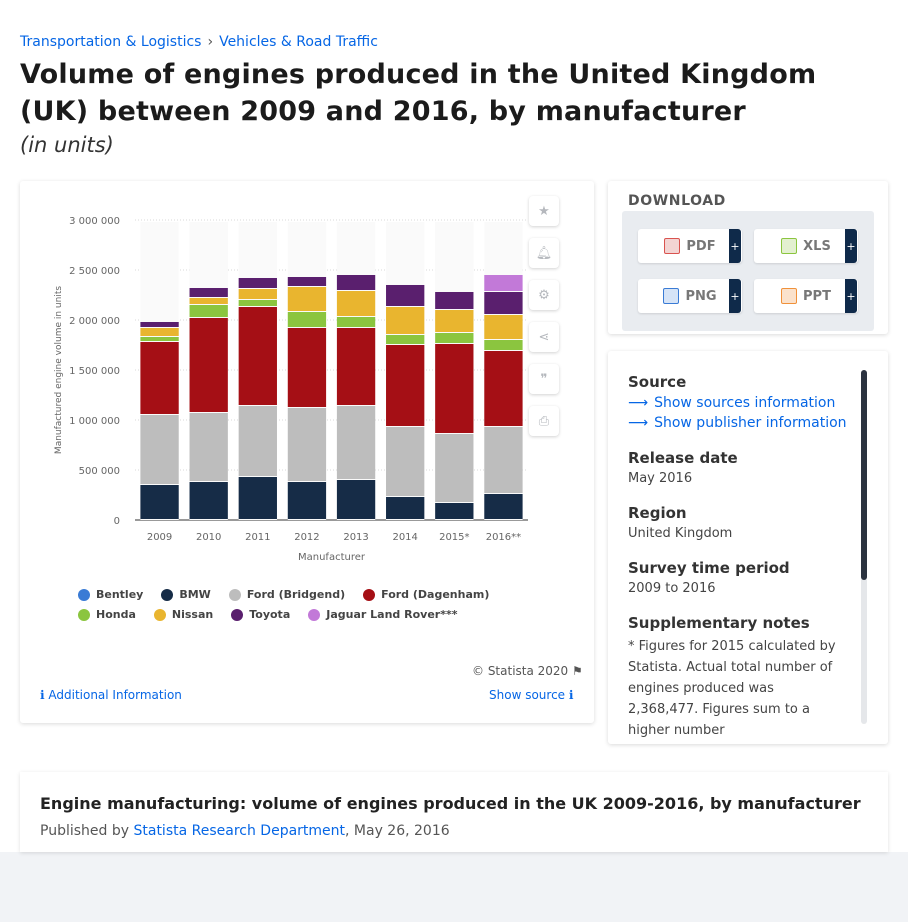  I want to click on png-file-icon, so click(671, 296).